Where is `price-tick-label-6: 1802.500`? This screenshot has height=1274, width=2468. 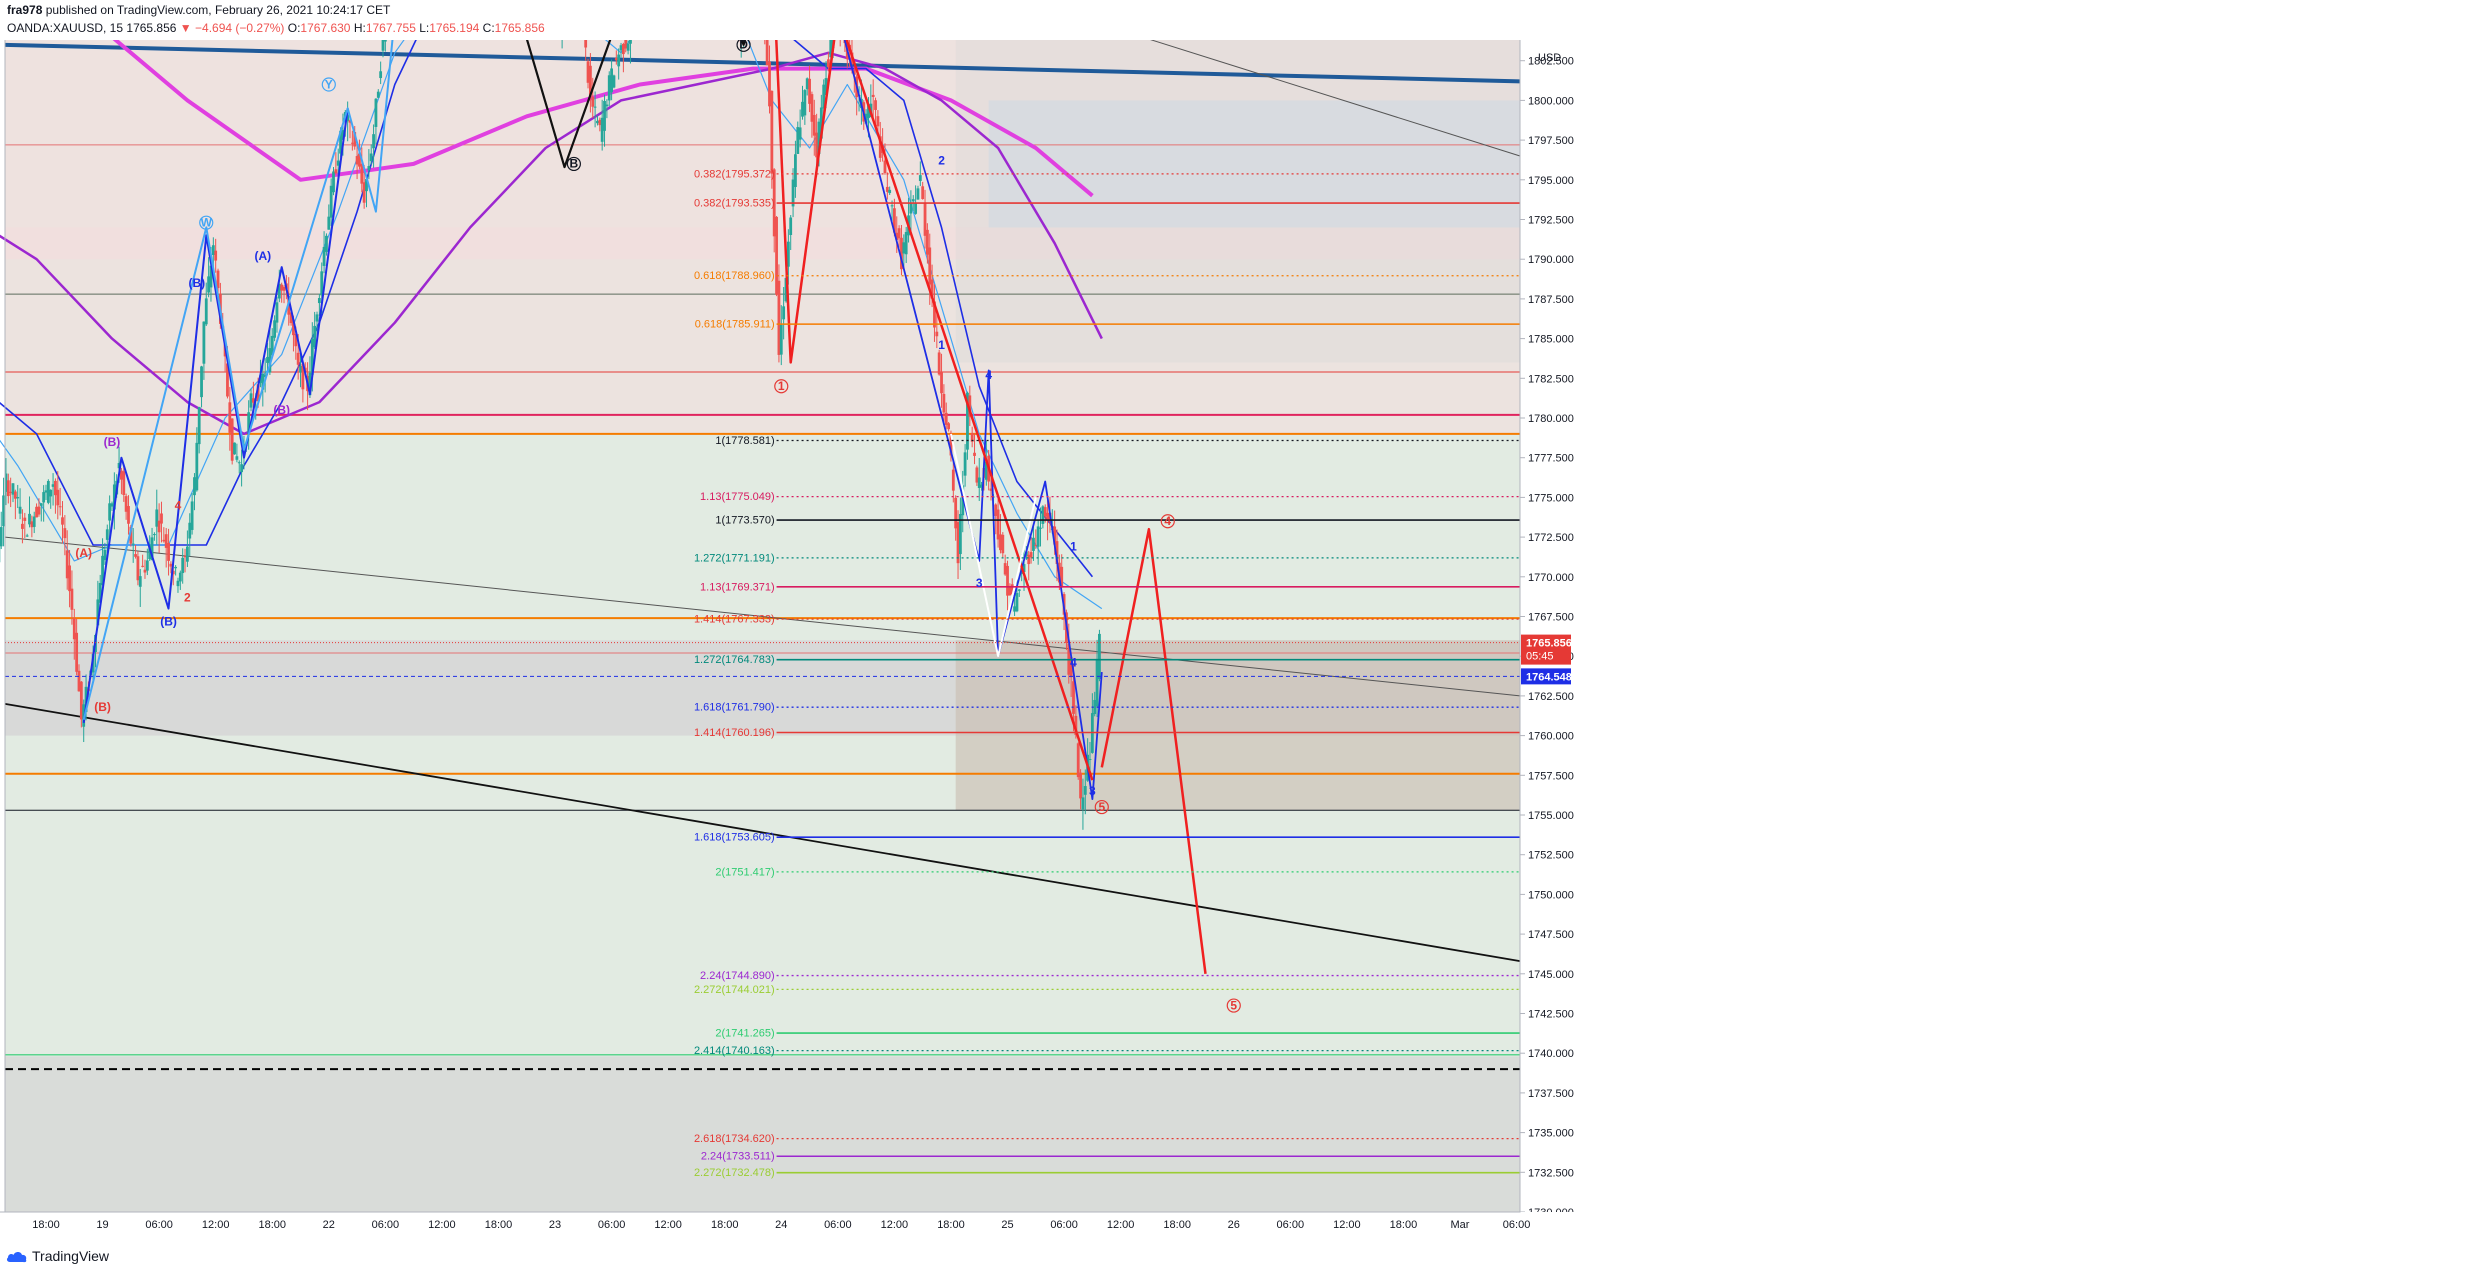 price-tick-label-6: 1802.500 is located at coordinates (1551, 62).